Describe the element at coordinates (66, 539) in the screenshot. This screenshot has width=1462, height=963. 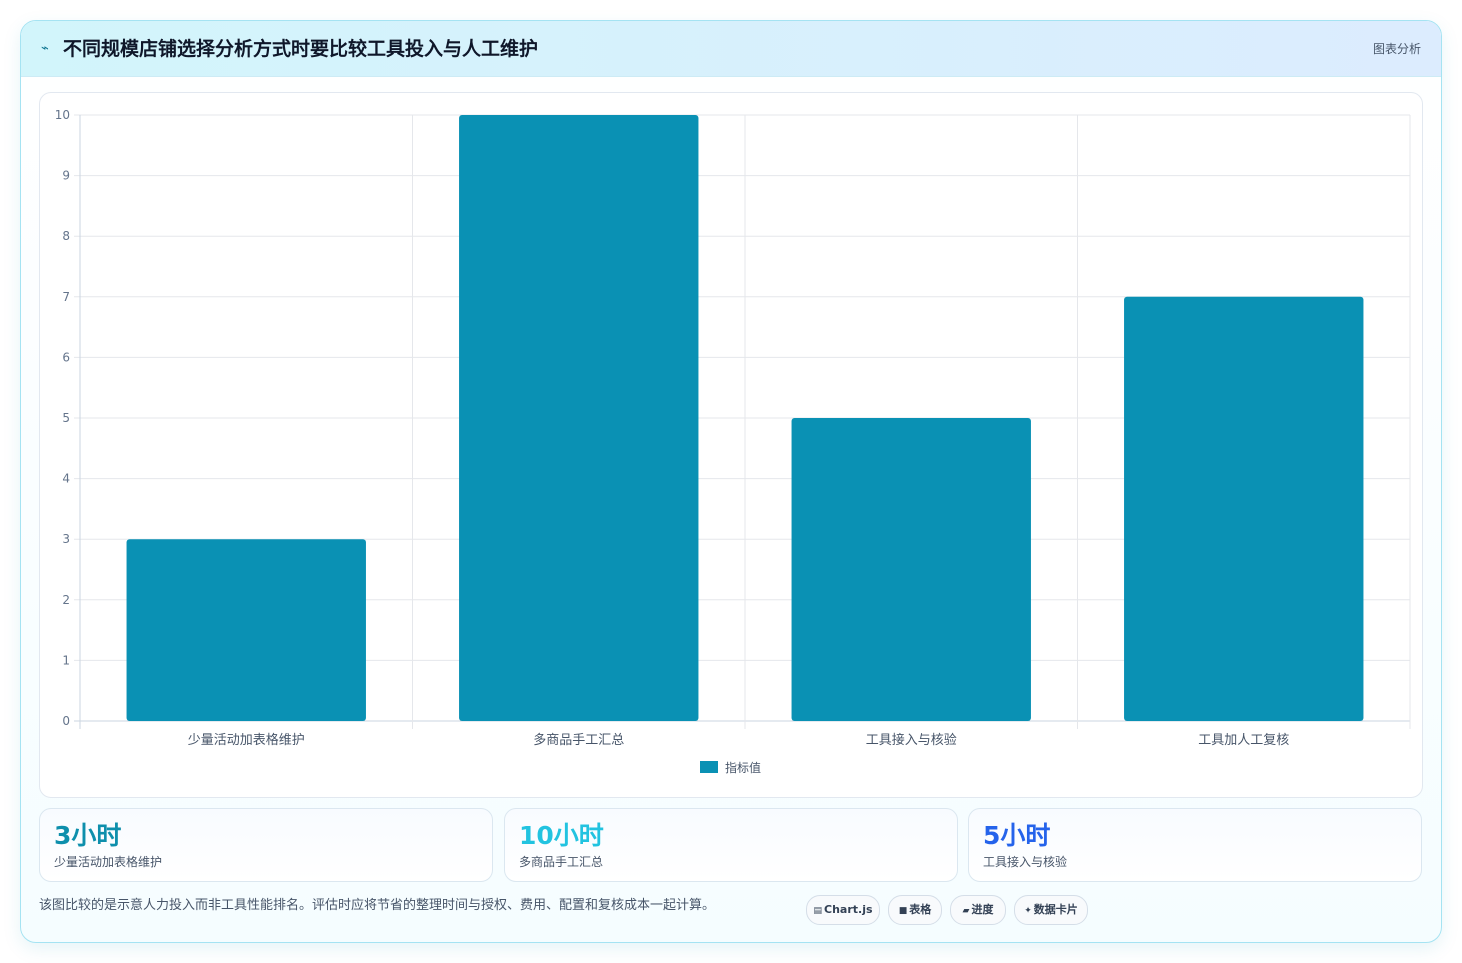
I see `y-tick-label: 3` at that location.